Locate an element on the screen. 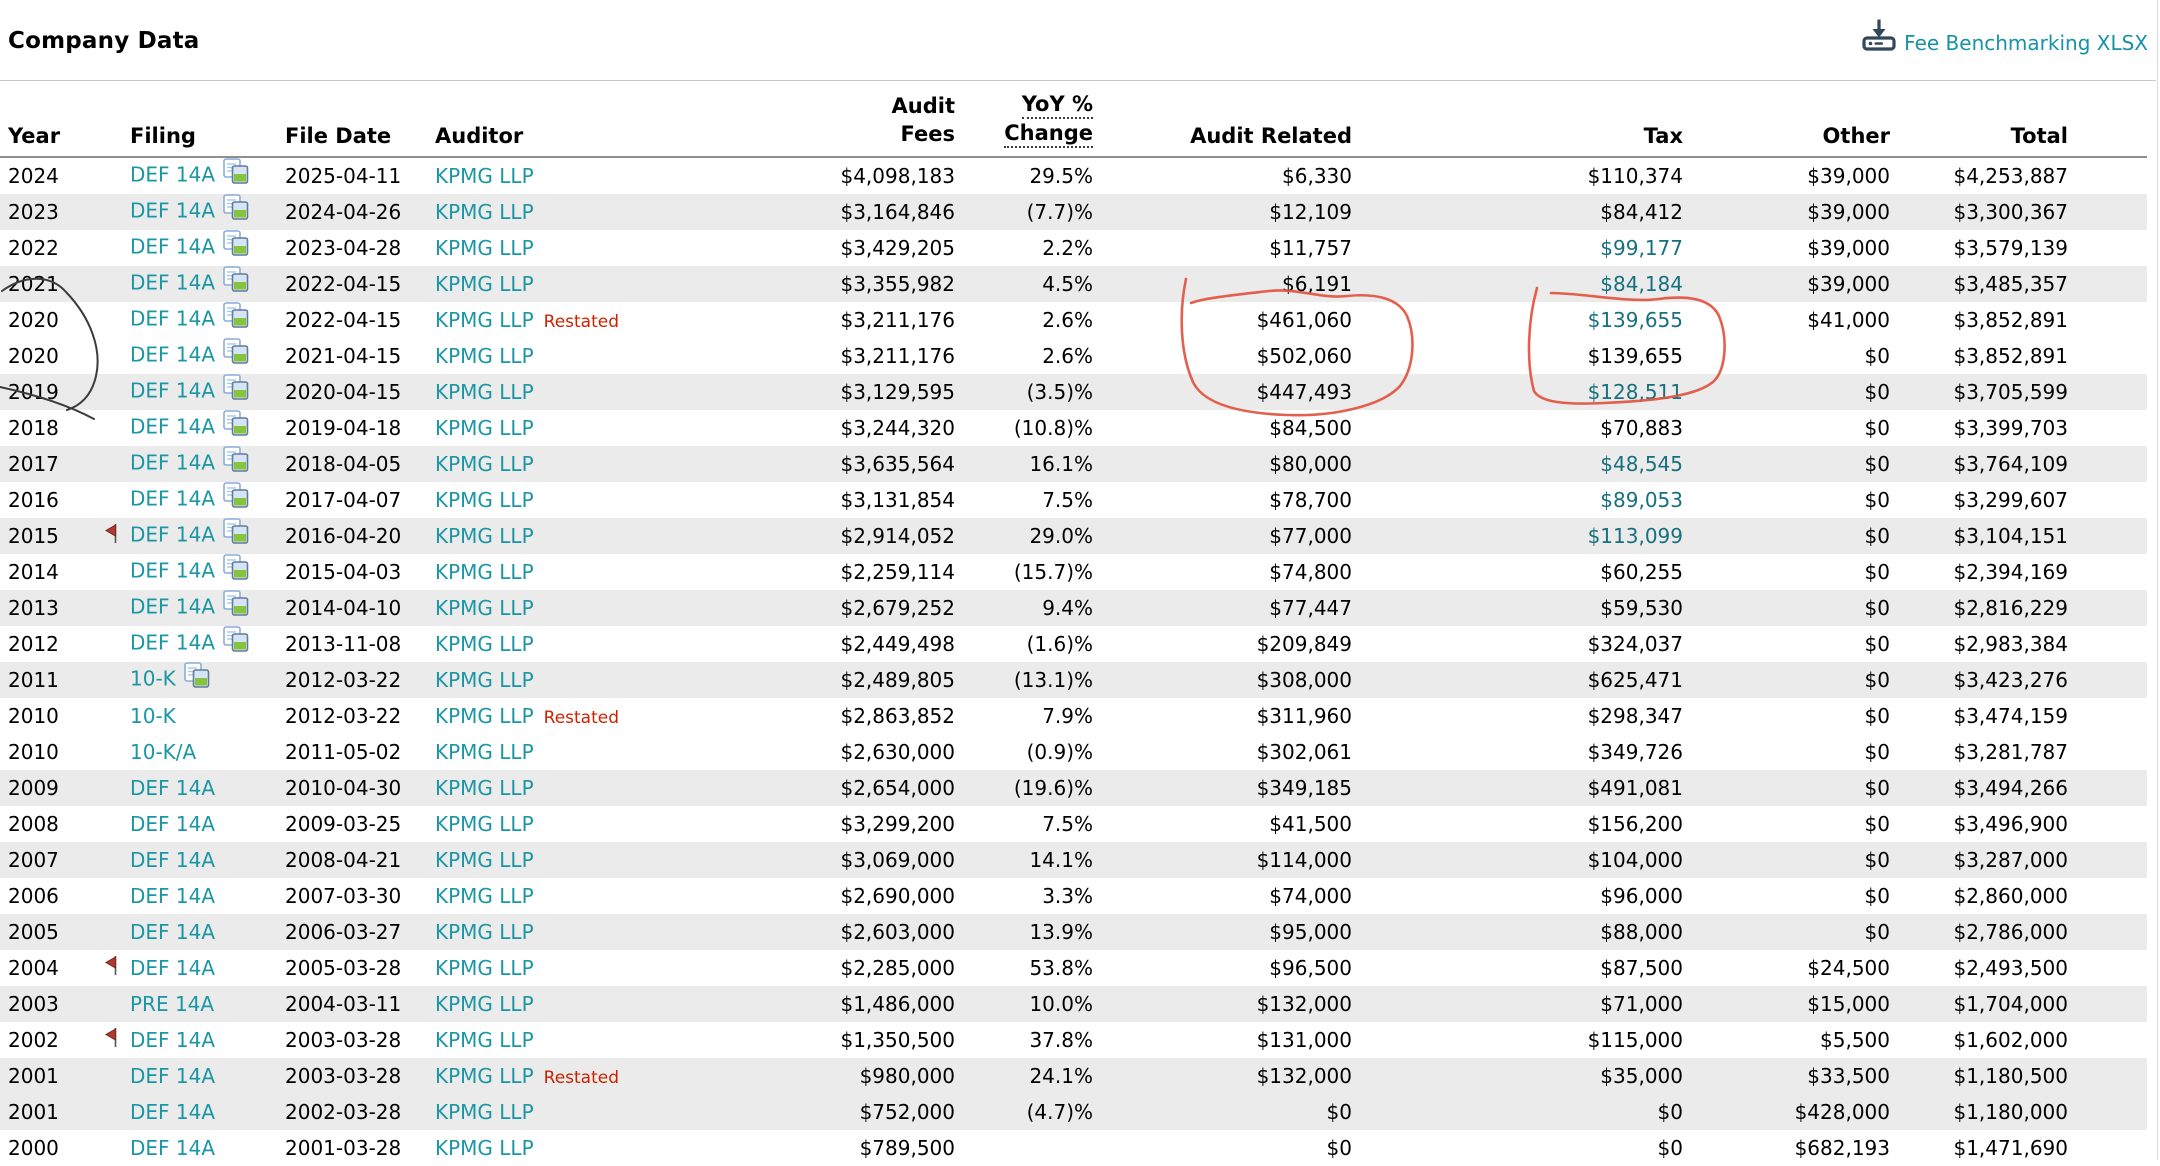 The height and width of the screenshot is (1166, 2160). fee-benchmarking-xlsx-link: Fee Benchmarking XLSX is located at coordinates (2026, 43).